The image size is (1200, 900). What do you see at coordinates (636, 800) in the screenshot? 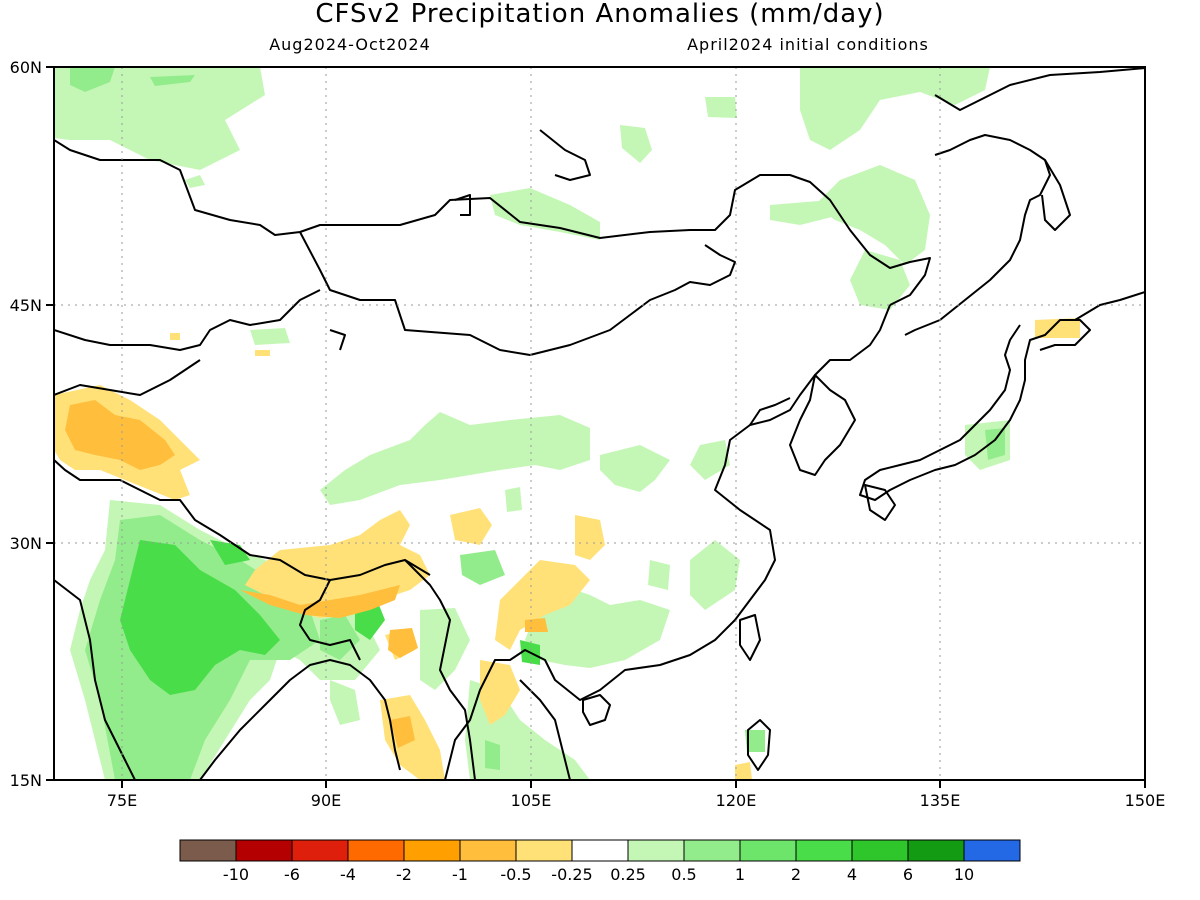
I see `longitude-tick-labels: 75E 90E 105E 120E 135E 150E` at bounding box center [636, 800].